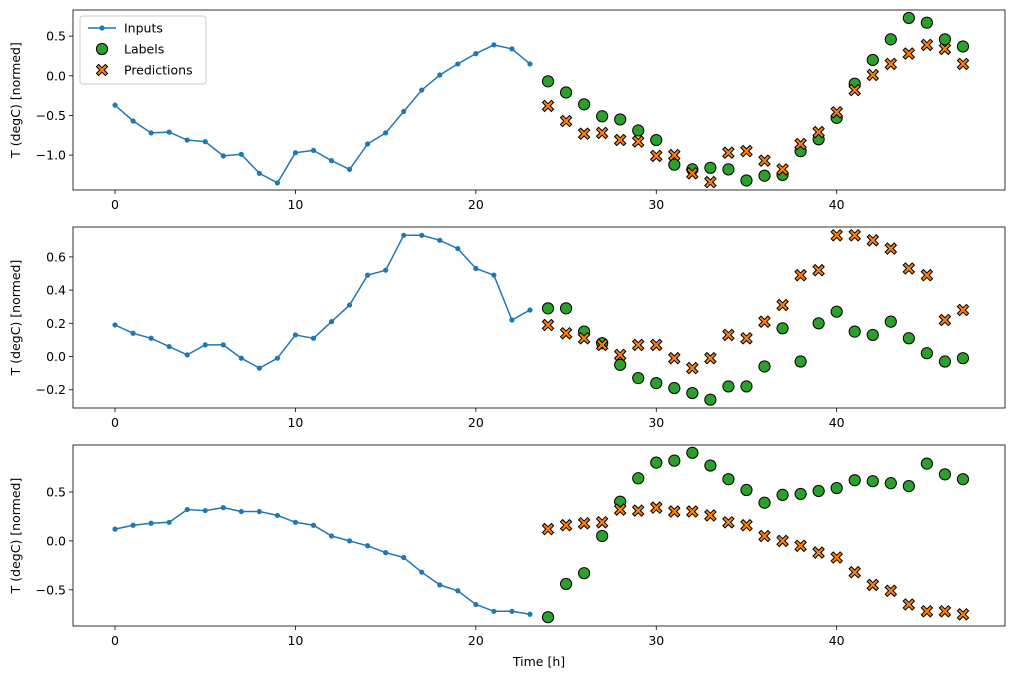  I want to click on x-tick-label: 40, so click(837, 204).